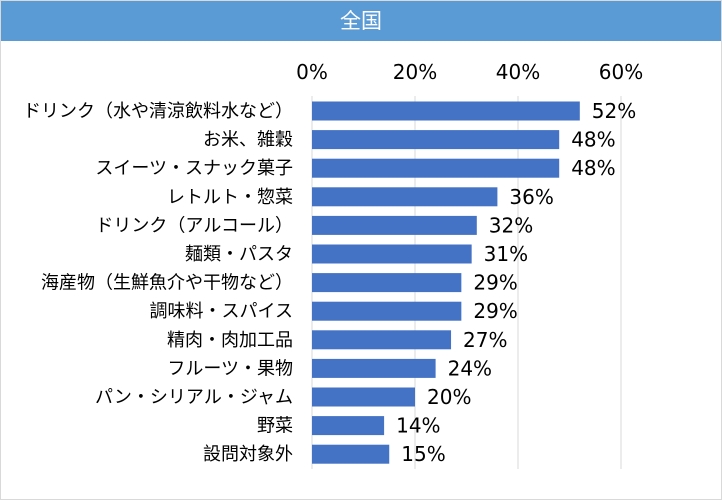  I want to click on category-label: ドリンク（アルコール）, so click(194, 225).